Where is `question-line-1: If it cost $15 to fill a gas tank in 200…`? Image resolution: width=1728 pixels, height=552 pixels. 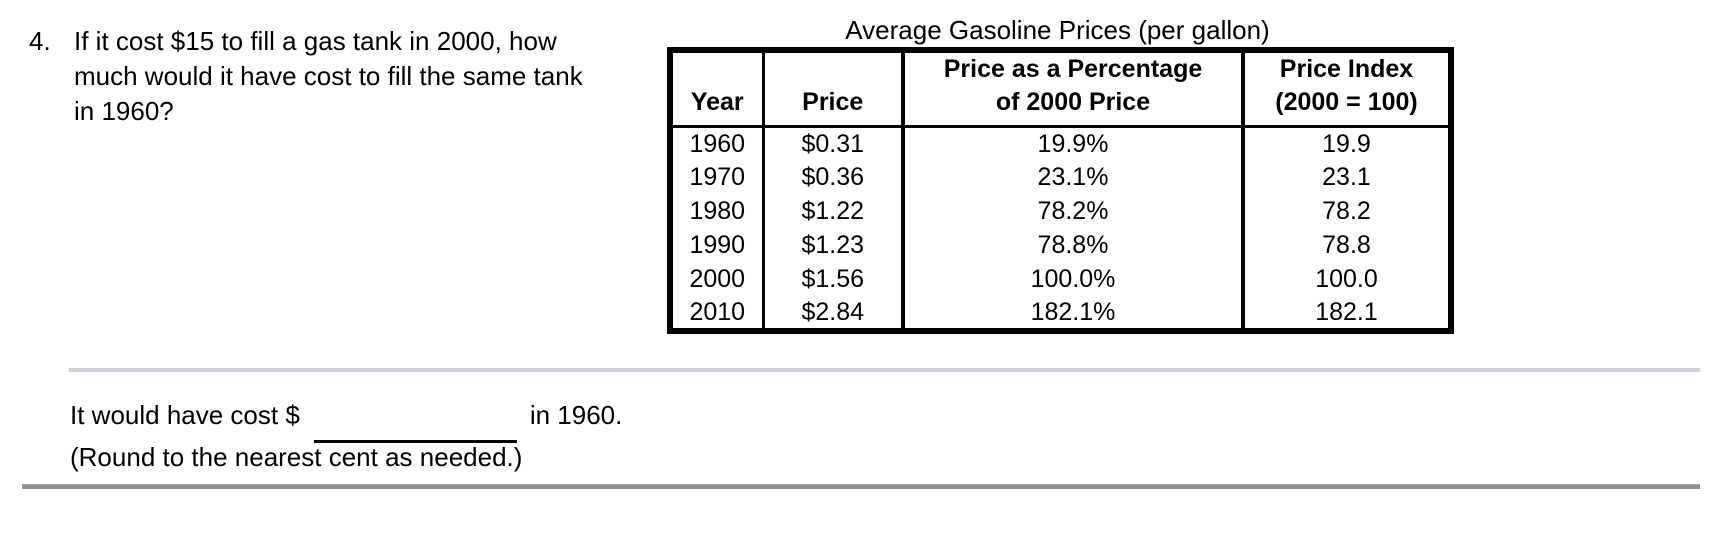 question-line-1: If it cost $15 to fill a gas tank in 200… is located at coordinates (315, 41).